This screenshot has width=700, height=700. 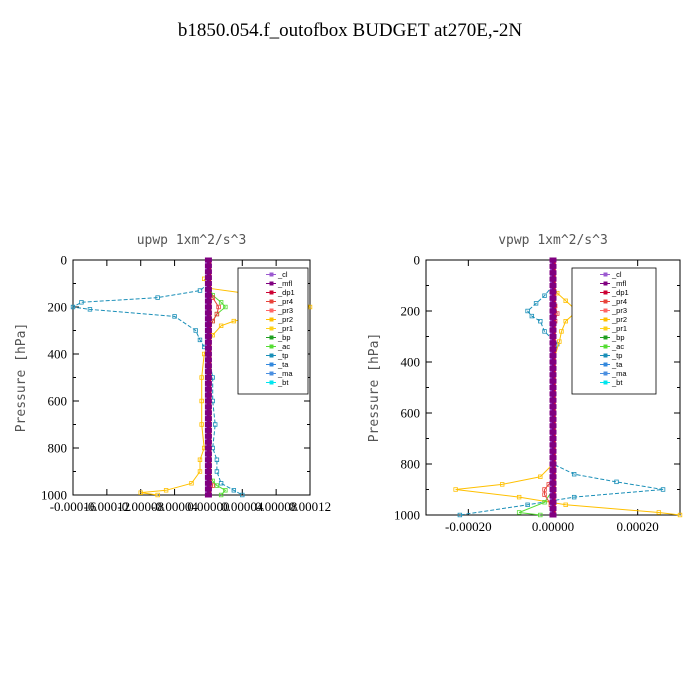 I want to click on x-tick-label: 0.00008, so click(x=276, y=506).